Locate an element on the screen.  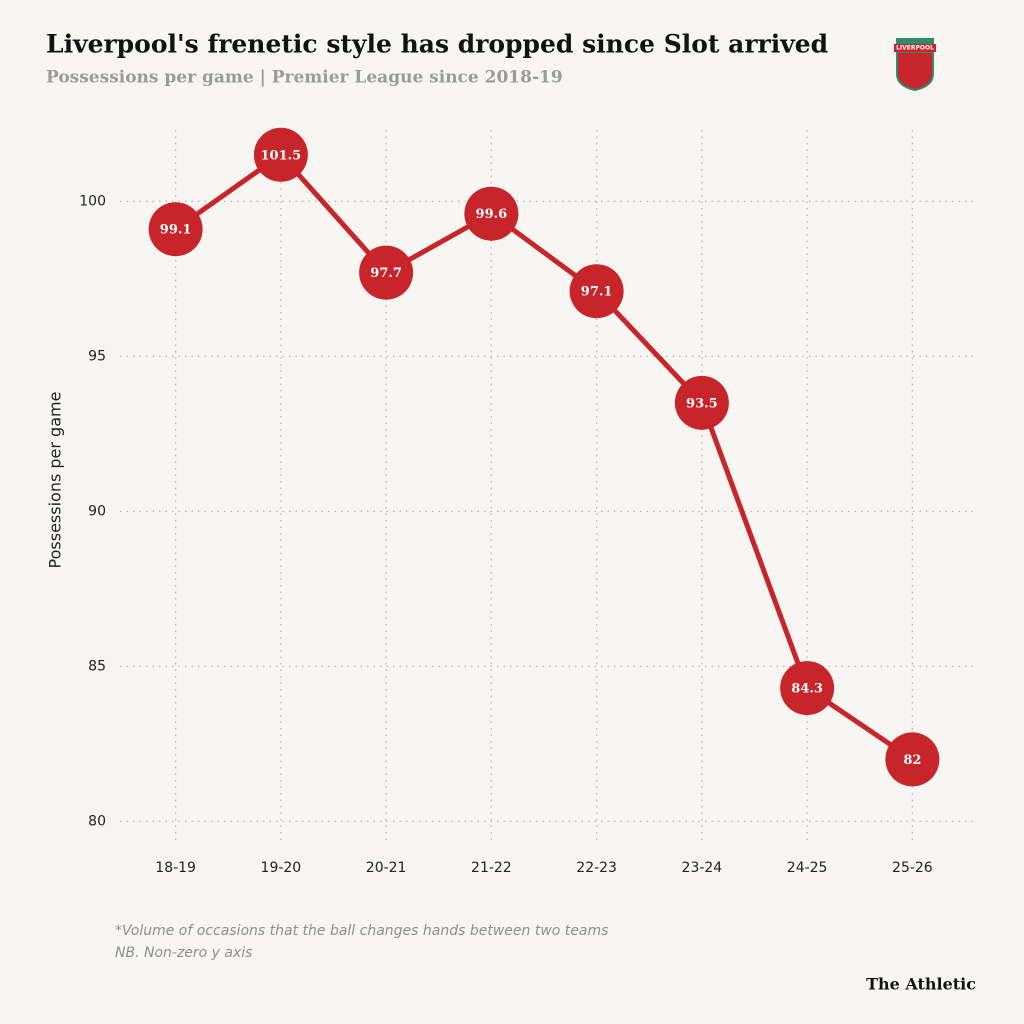
y-tick-label: 80 is located at coordinates (97, 821).